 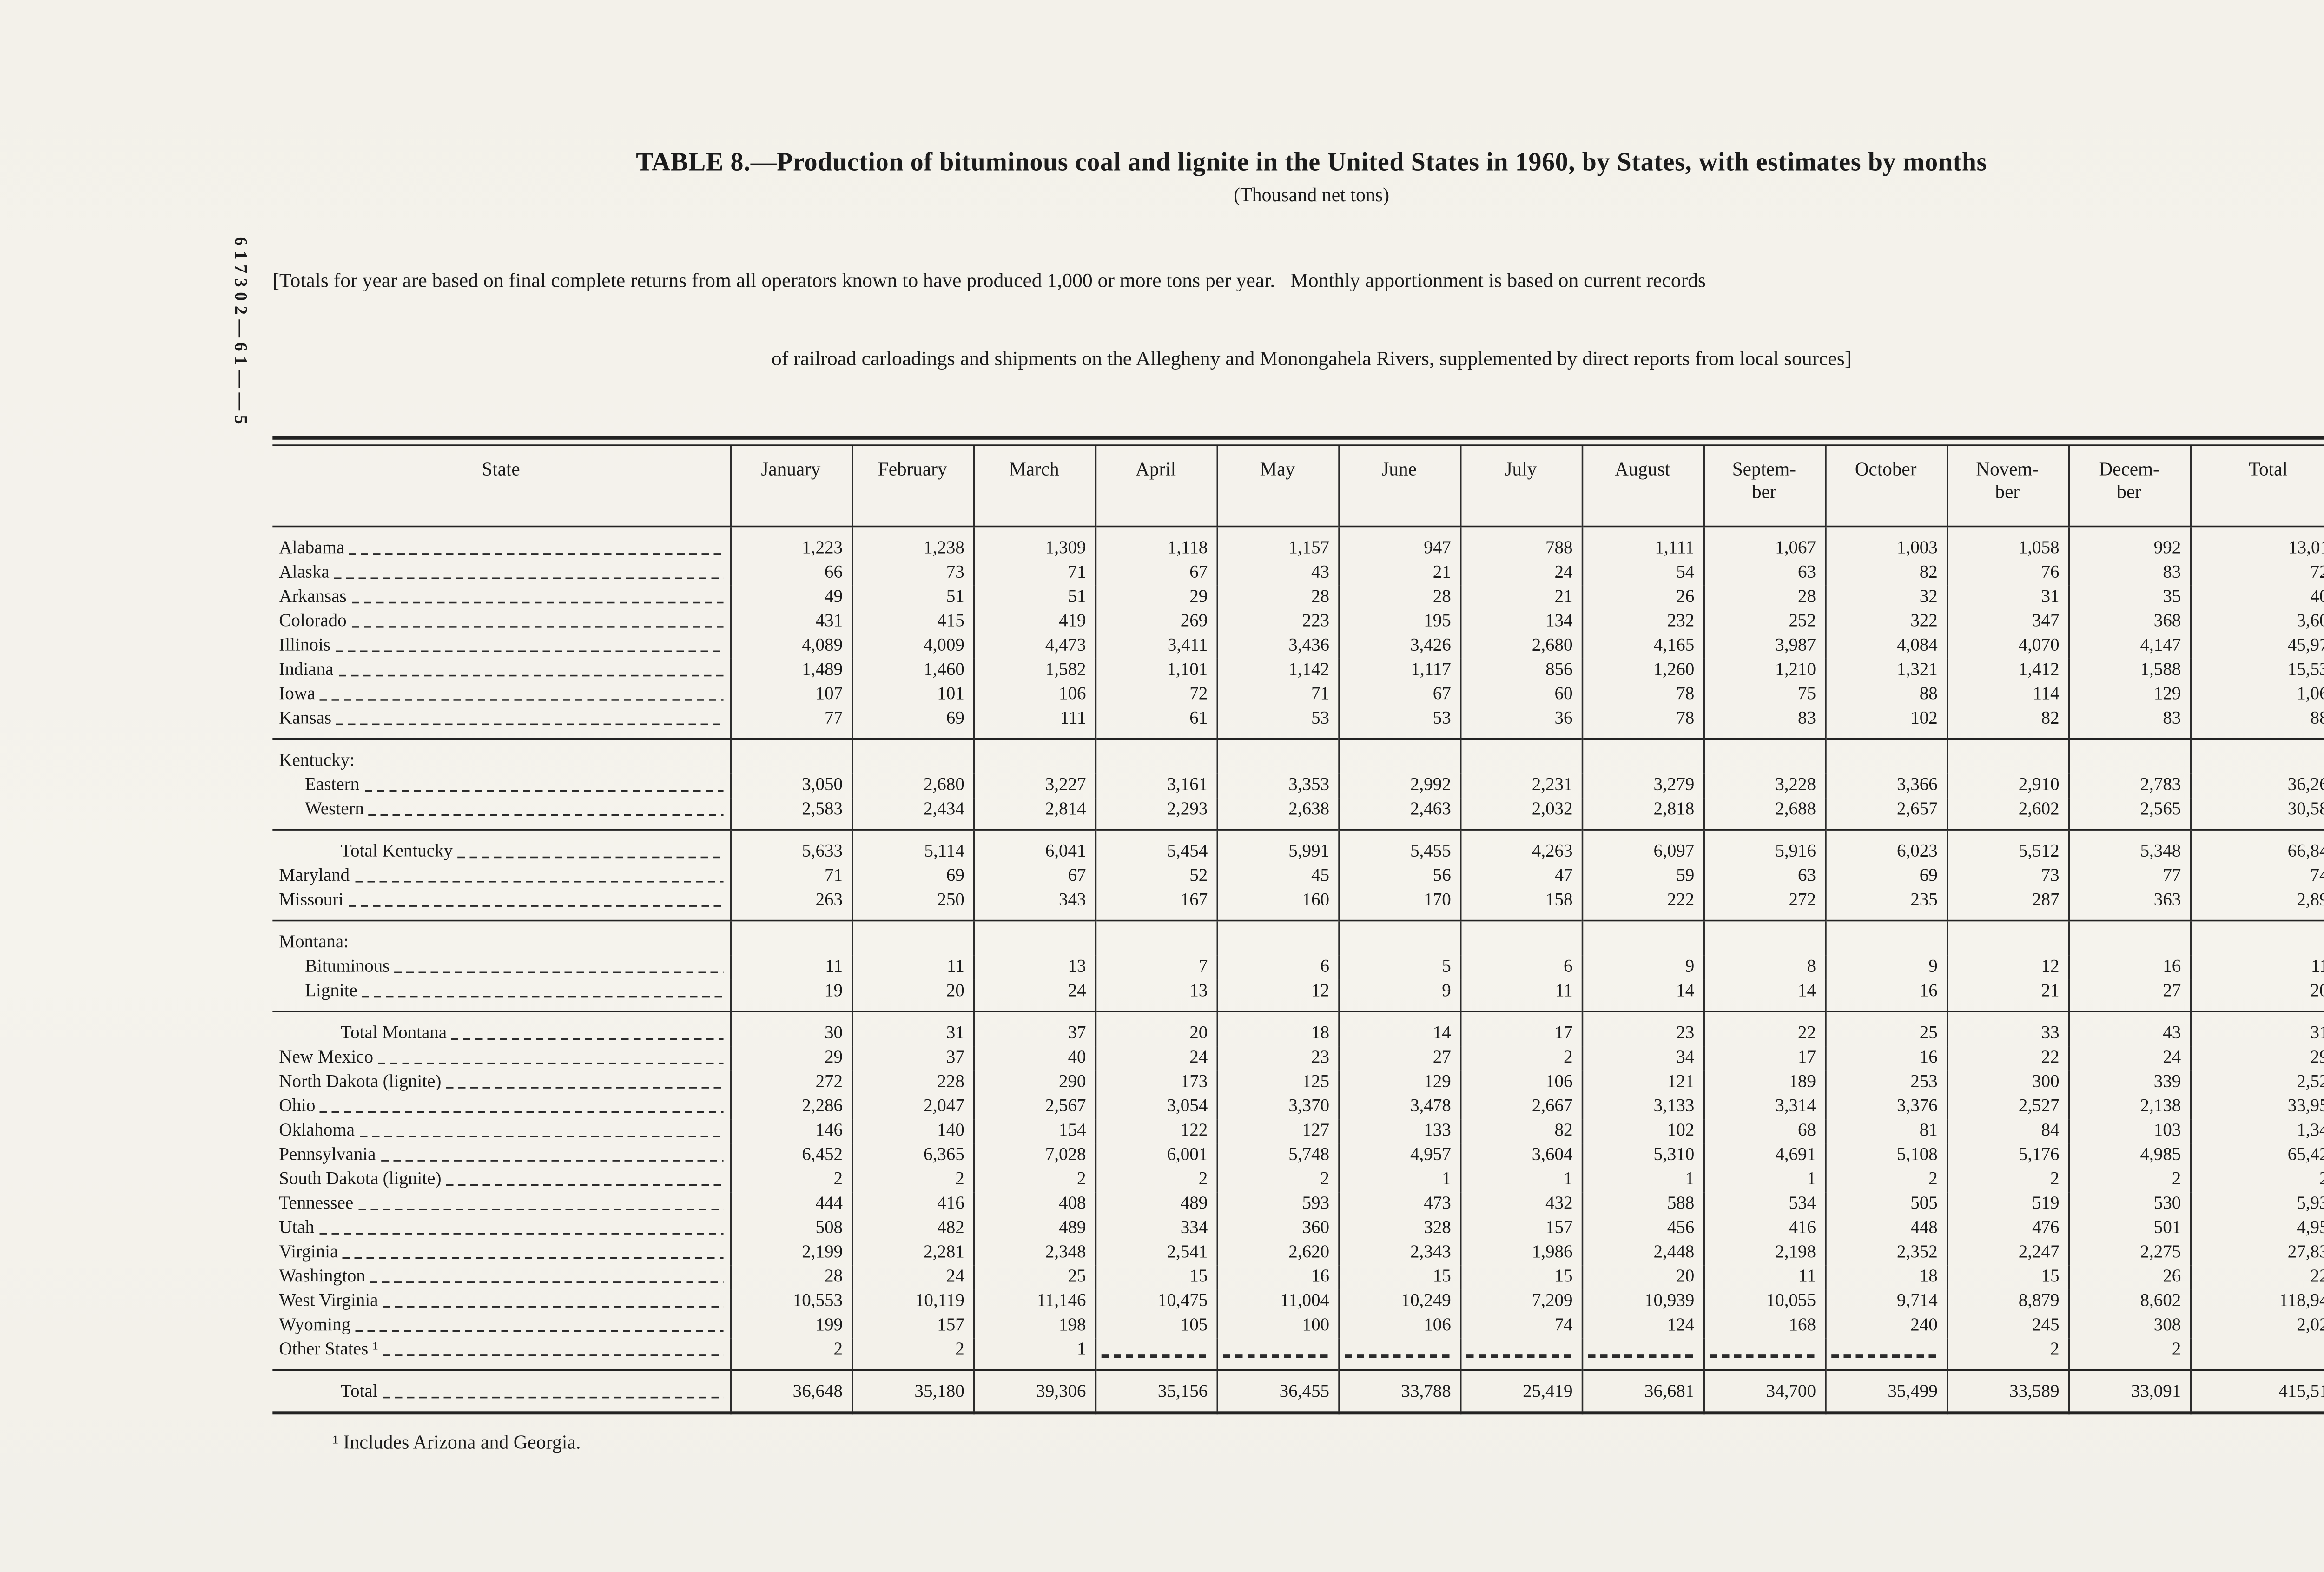 I want to click on value-cell: 17, so click(x=1764, y=1058).